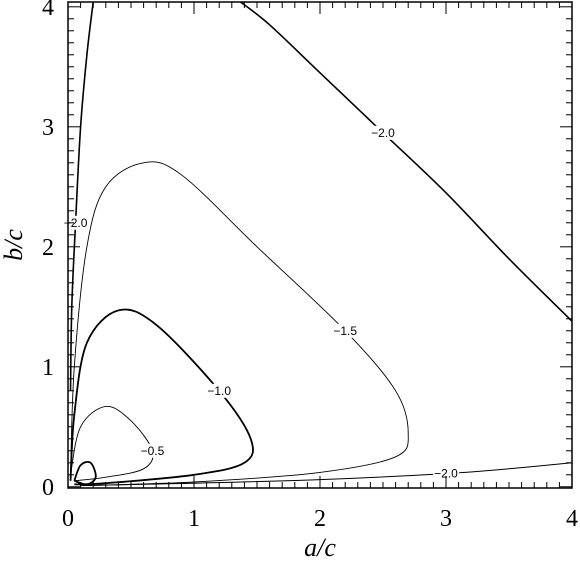 The image size is (580, 566). I want to click on x-tick-label: 4, so click(572, 519).